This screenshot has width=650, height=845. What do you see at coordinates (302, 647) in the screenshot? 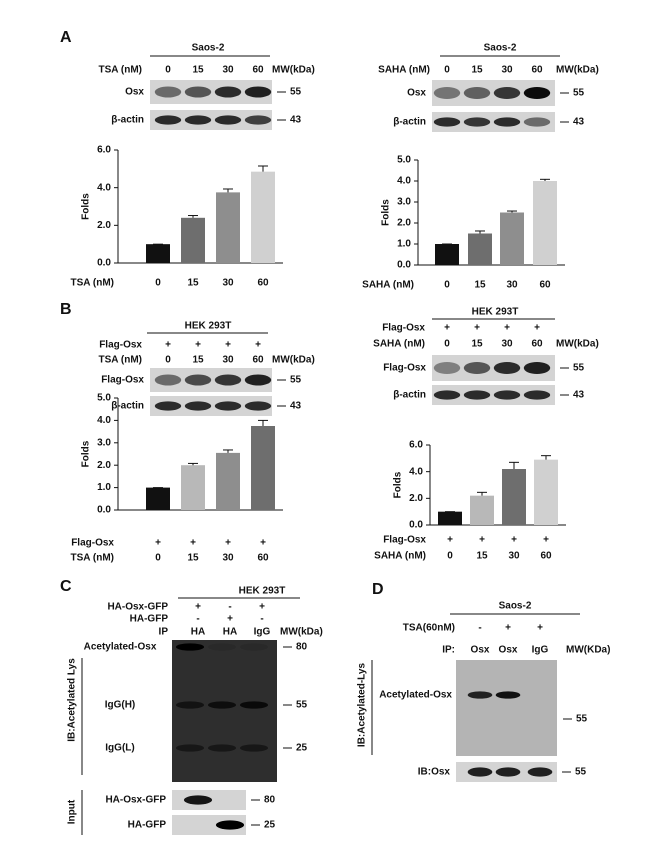
I see `mw-label: 80` at bounding box center [302, 647].